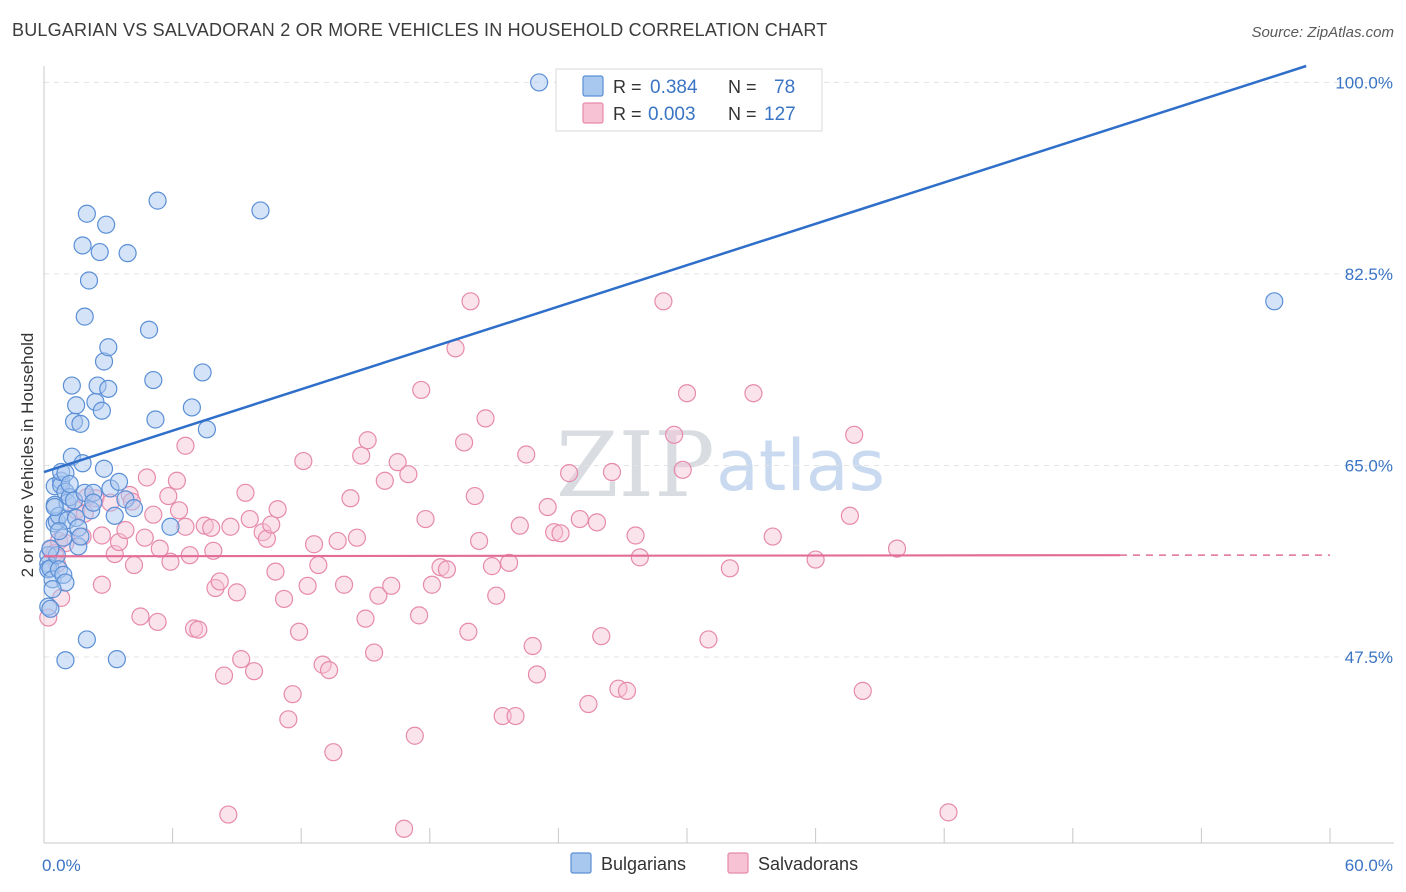  What do you see at coordinates (780, 114) in the screenshot?
I see `legend-salvadorans-n-value: 127` at bounding box center [780, 114].